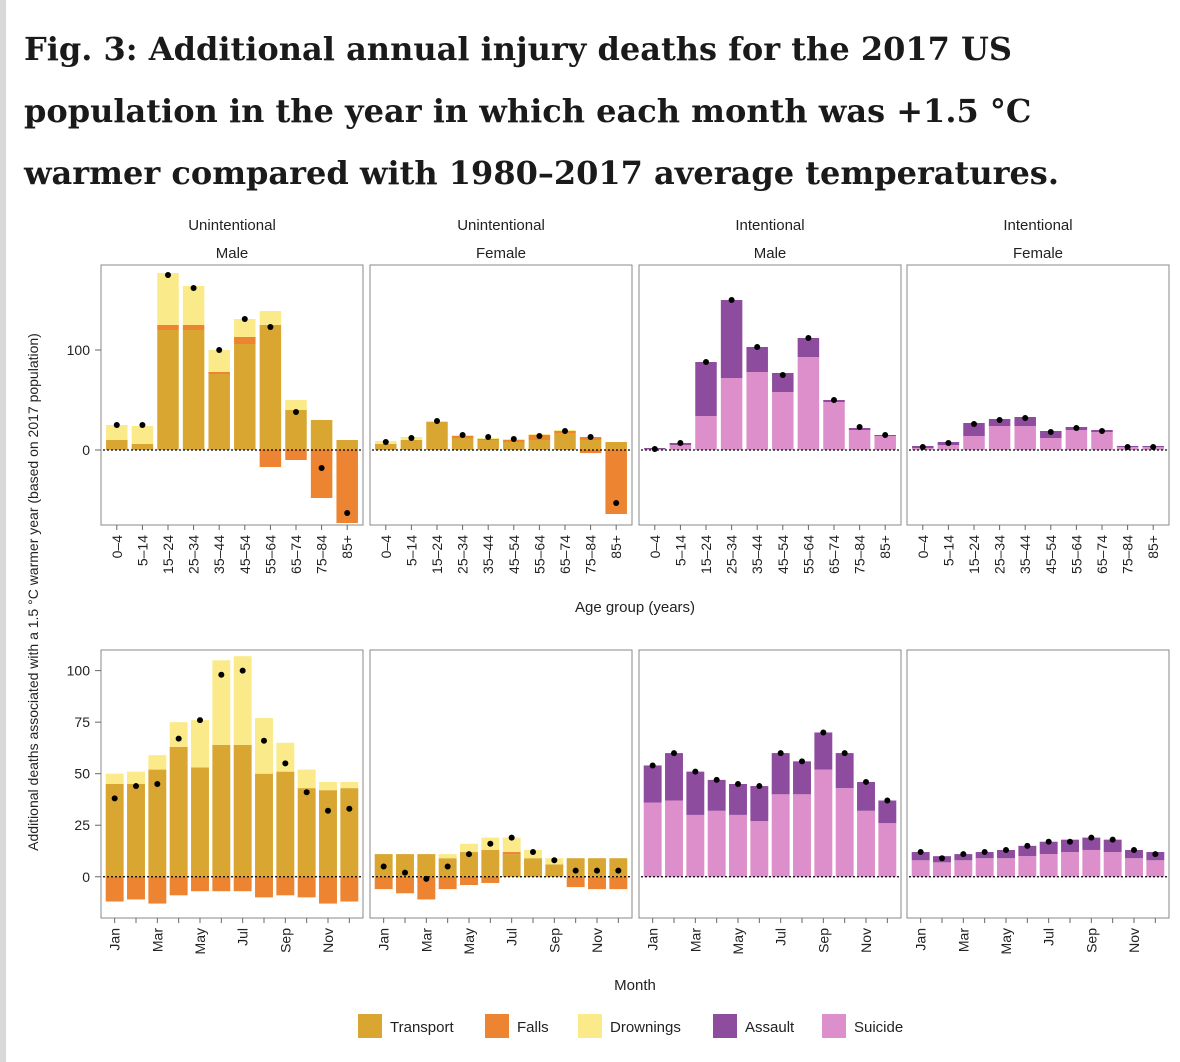 The width and height of the screenshot is (1180, 1062). What do you see at coordinates (82, 722) in the screenshot?
I see `y-tick-label: 75` at bounding box center [82, 722].